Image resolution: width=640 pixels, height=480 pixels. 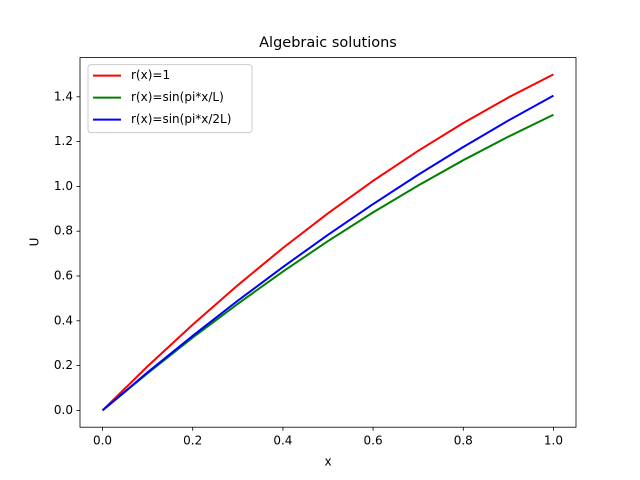 What do you see at coordinates (63, 231) in the screenshot?
I see `y-tick-label: 0.8` at bounding box center [63, 231].